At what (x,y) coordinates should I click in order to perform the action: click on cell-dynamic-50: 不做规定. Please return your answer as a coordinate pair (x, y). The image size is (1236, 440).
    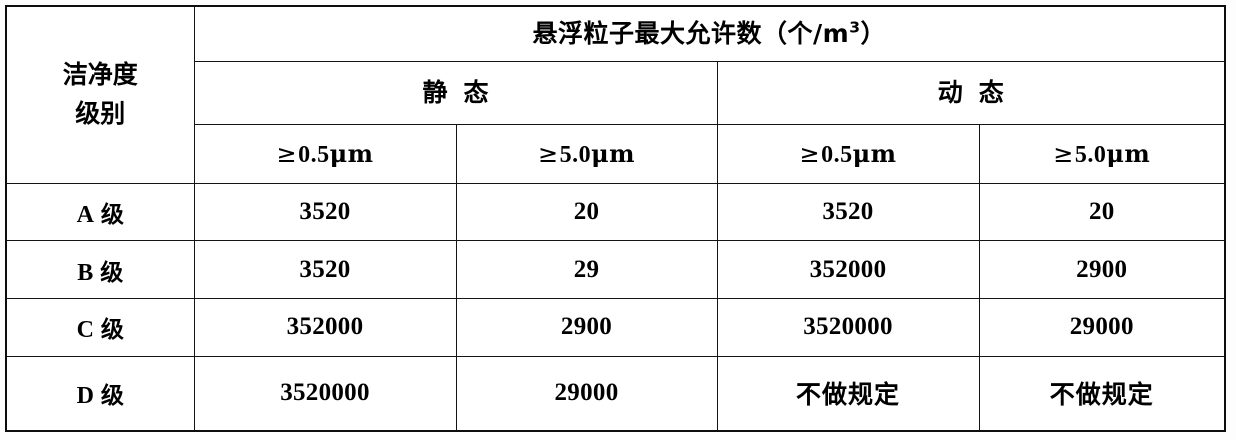
    Looking at the image, I should click on (1102, 393).